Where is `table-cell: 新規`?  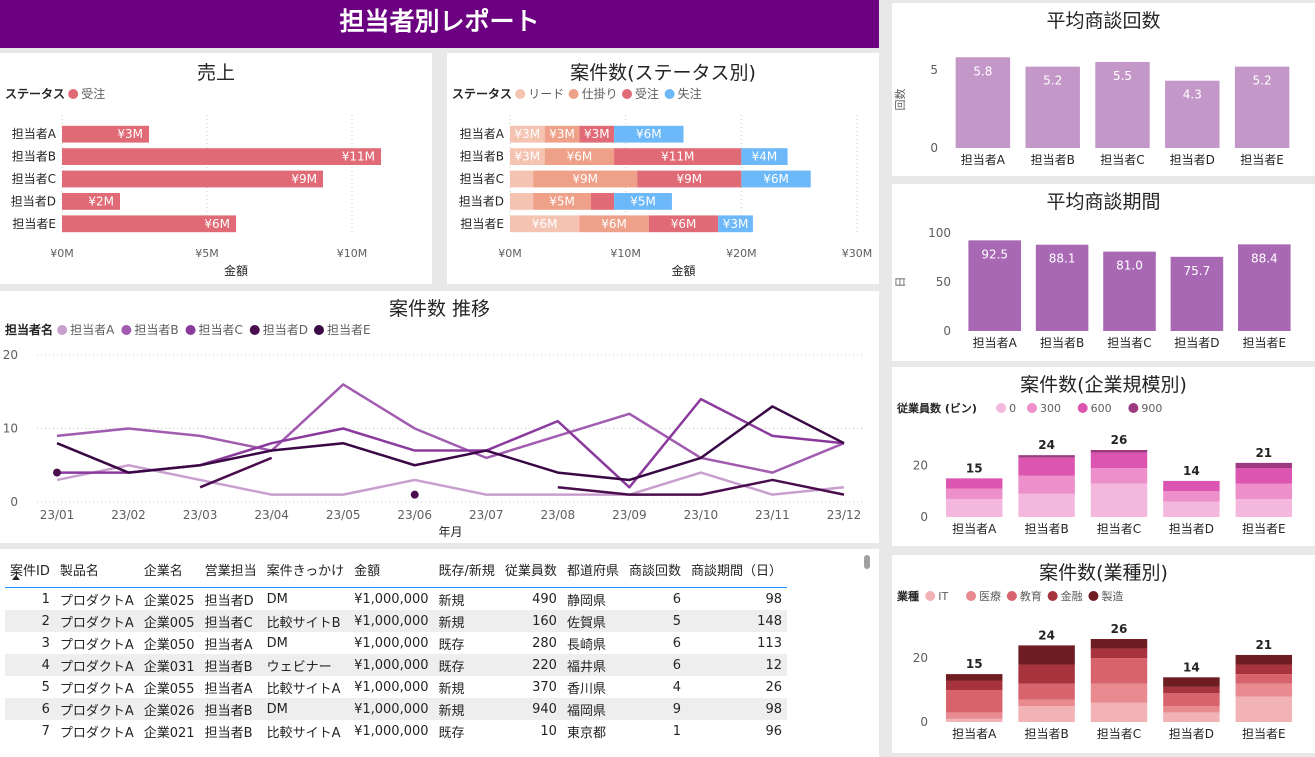 table-cell: 新規 is located at coordinates (466, 621).